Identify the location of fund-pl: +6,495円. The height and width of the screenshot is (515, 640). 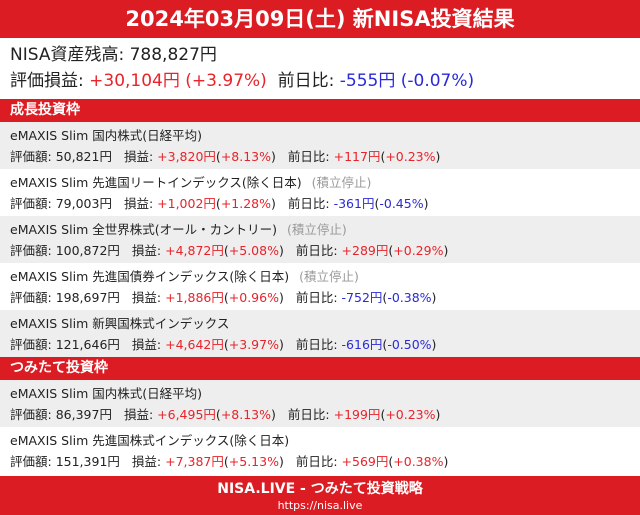
(186, 414).